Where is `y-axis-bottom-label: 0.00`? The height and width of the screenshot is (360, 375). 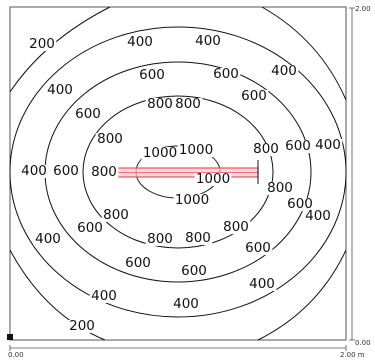 y-axis-bottom-label: 0.00 is located at coordinates (363, 343).